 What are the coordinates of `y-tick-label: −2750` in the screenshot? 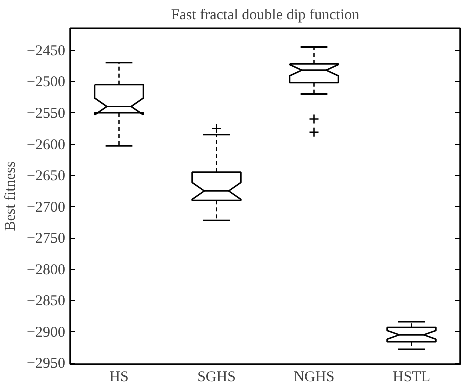 It's located at (46, 239).